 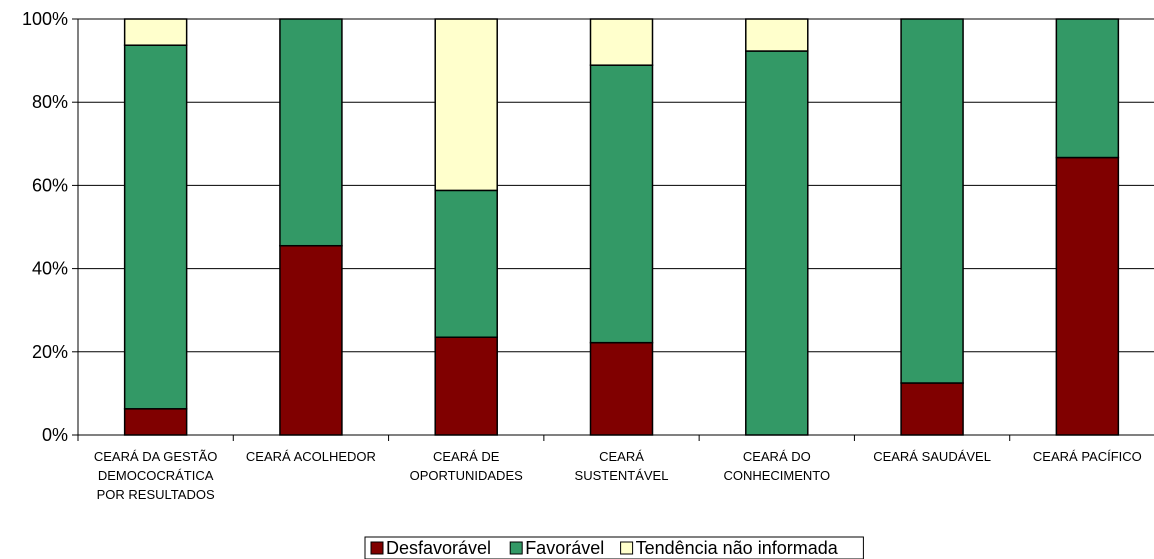 What do you see at coordinates (1087, 456) in the screenshot?
I see `x-category-label: CEARÁ PACÍFICO` at bounding box center [1087, 456].